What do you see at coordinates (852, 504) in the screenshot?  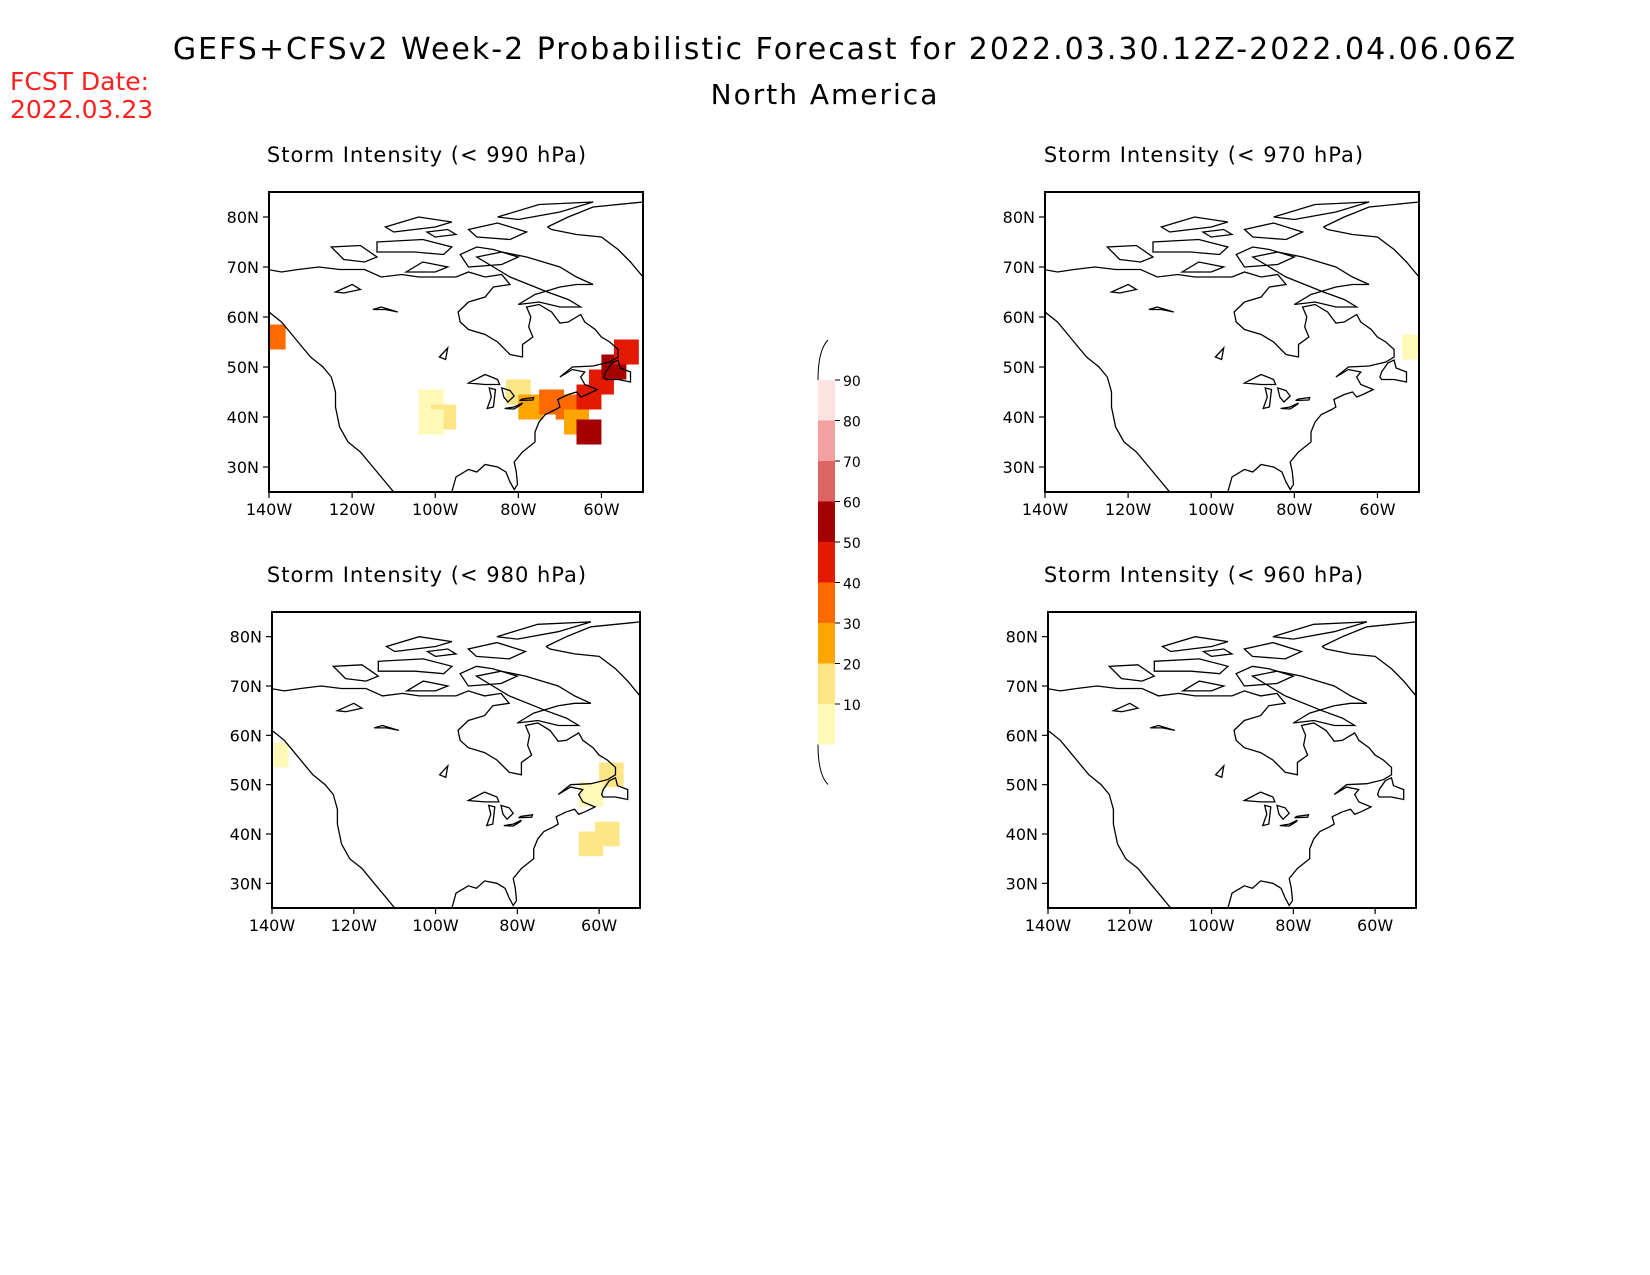 I see `colorbar-label: 60` at bounding box center [852, 504].